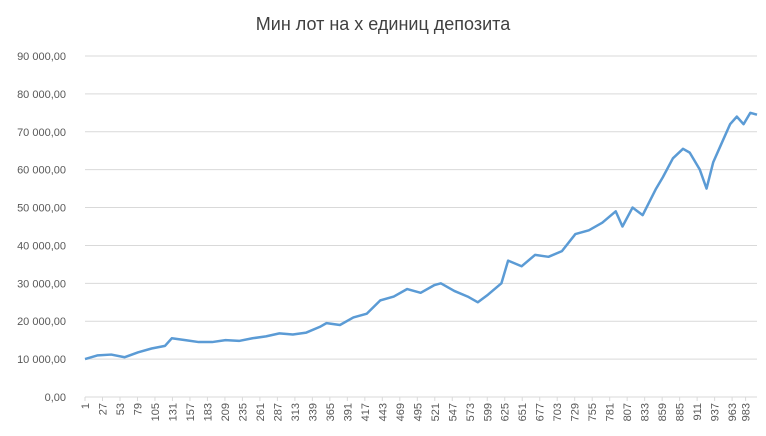 The image size is (766, 436). What do you see at coordinates (611, 412) in the screenshot?
I see `x-tick-label: 781` at bounding box center [611, 412].